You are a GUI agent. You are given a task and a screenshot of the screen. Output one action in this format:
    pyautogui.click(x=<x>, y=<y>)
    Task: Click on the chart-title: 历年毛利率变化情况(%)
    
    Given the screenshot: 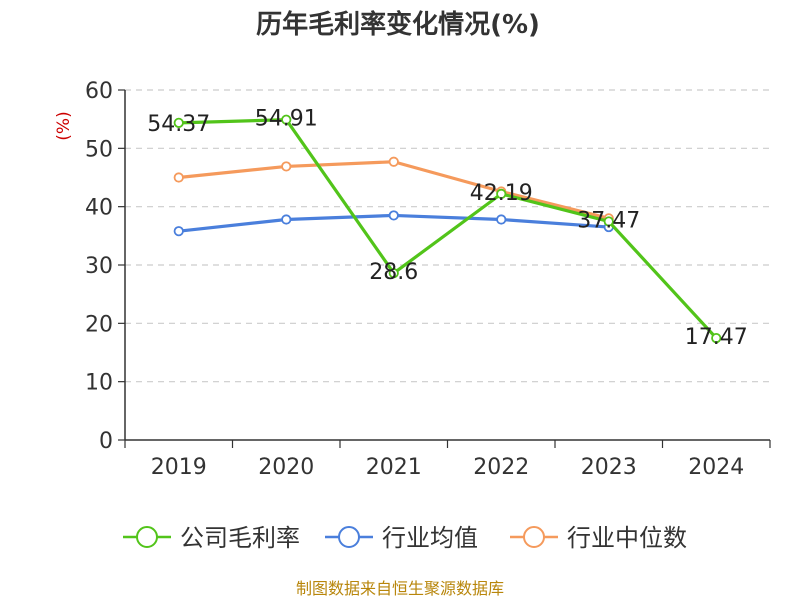 What is the action you would take?
    pyautogui.click(x=398, y=24)
    